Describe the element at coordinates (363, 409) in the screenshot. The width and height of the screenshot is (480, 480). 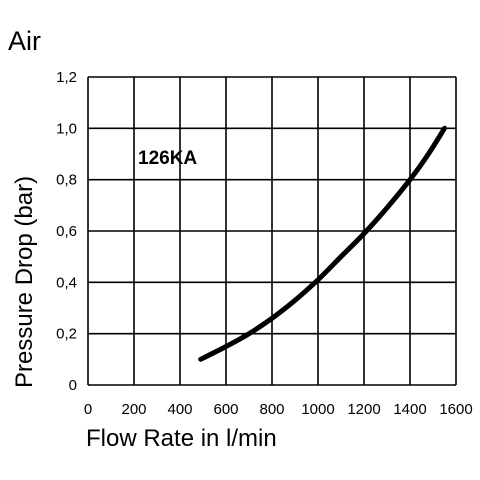
I see `x-tick-label: 1200` at that location.